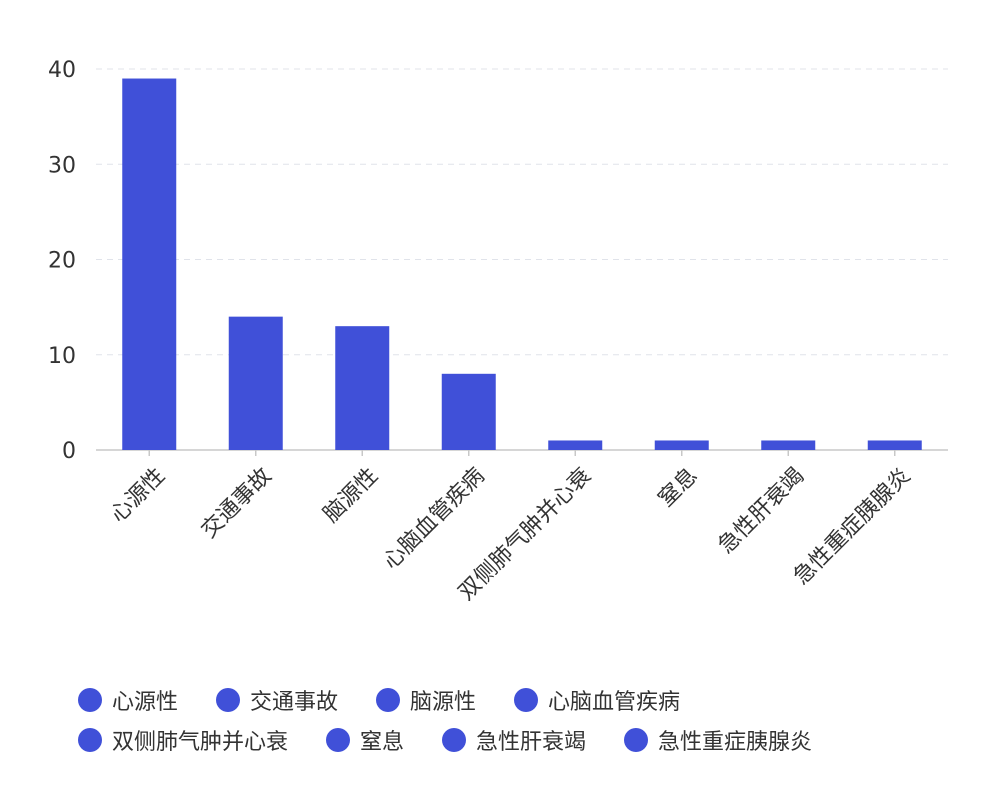 The height and width of the screenshot is (800, 1000). Describe the element at coordinates (761, 510) in the screenshot. I see `x-tick-label: 急性肝衰竭` at that location.